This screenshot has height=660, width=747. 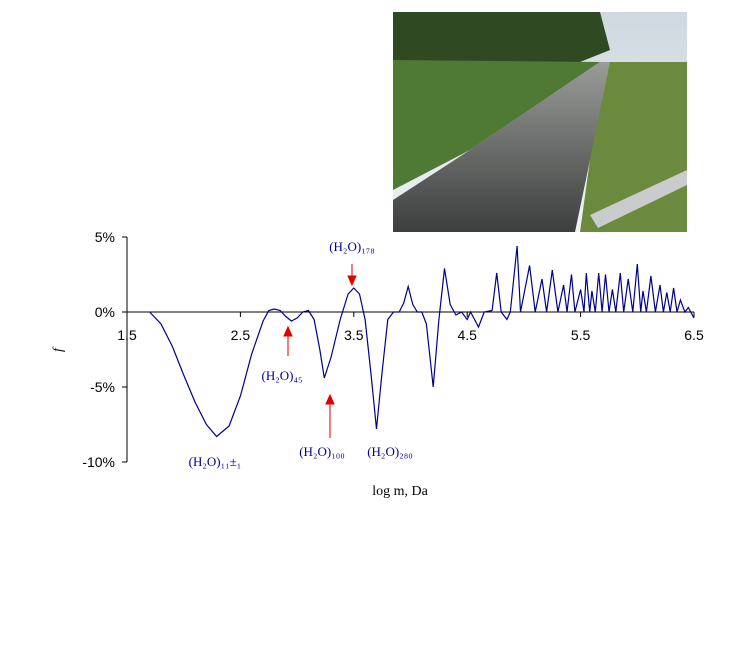 What do you see at coordinates (105, 312) in the screenshot?
I see `y-tick-label: 0%` at bounding box center [105, 312].